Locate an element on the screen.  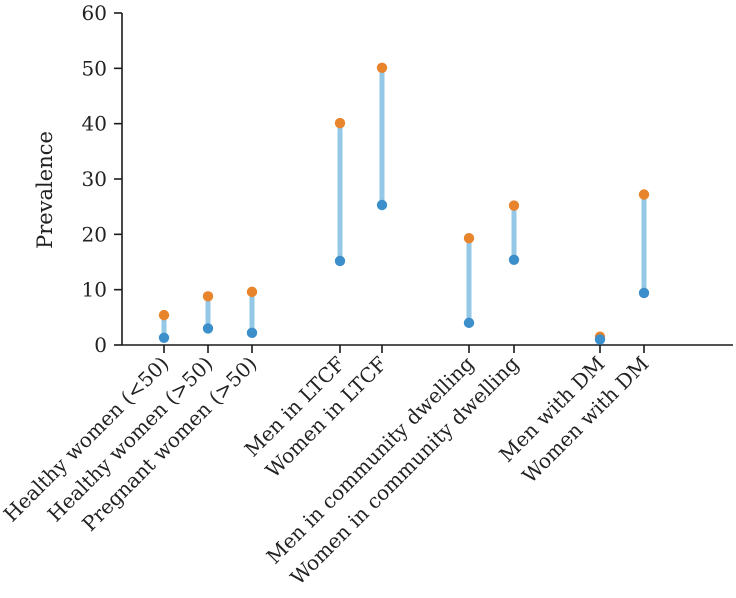
y-tick-label: 30 is located at coordinates (94, 179).